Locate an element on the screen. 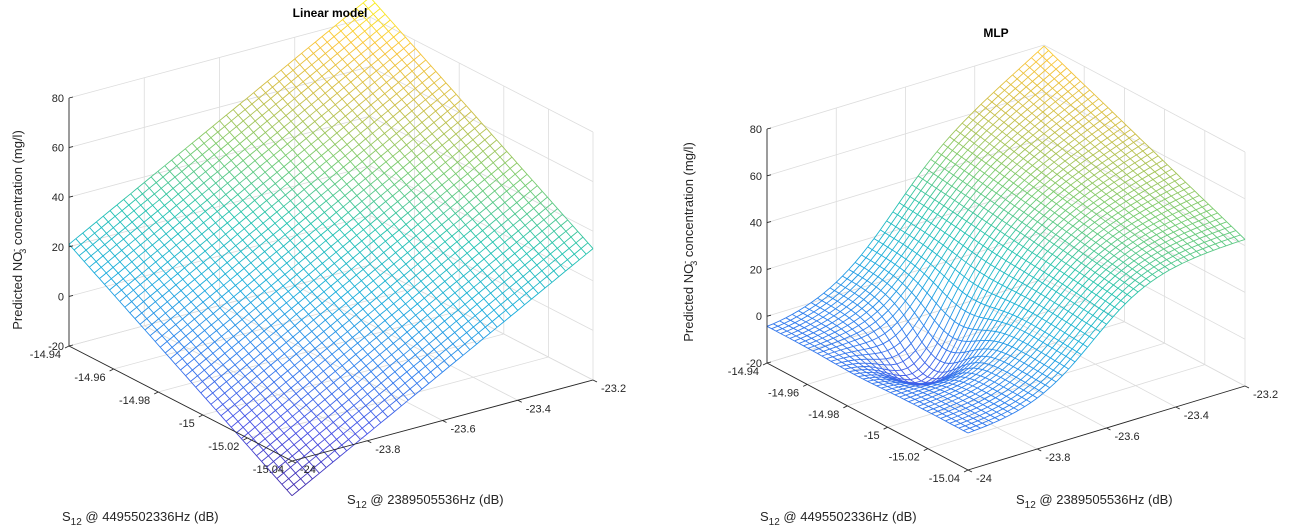 This screenshot has width=1294, height=529. z-tick-label: 20 is located at coordinates (58, 248).